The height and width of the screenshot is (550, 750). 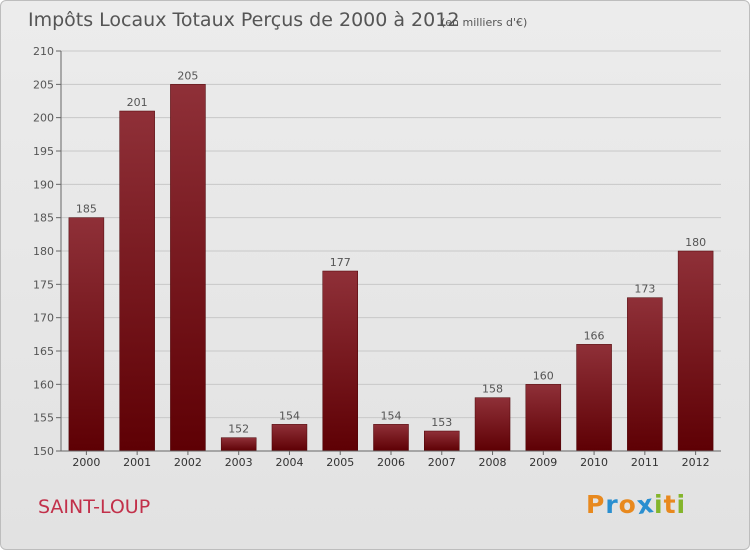 What do you see at coordinates (543, 375) in the screenshot?
I see `data-label-2009: 160` at bounding box center [543, 375].